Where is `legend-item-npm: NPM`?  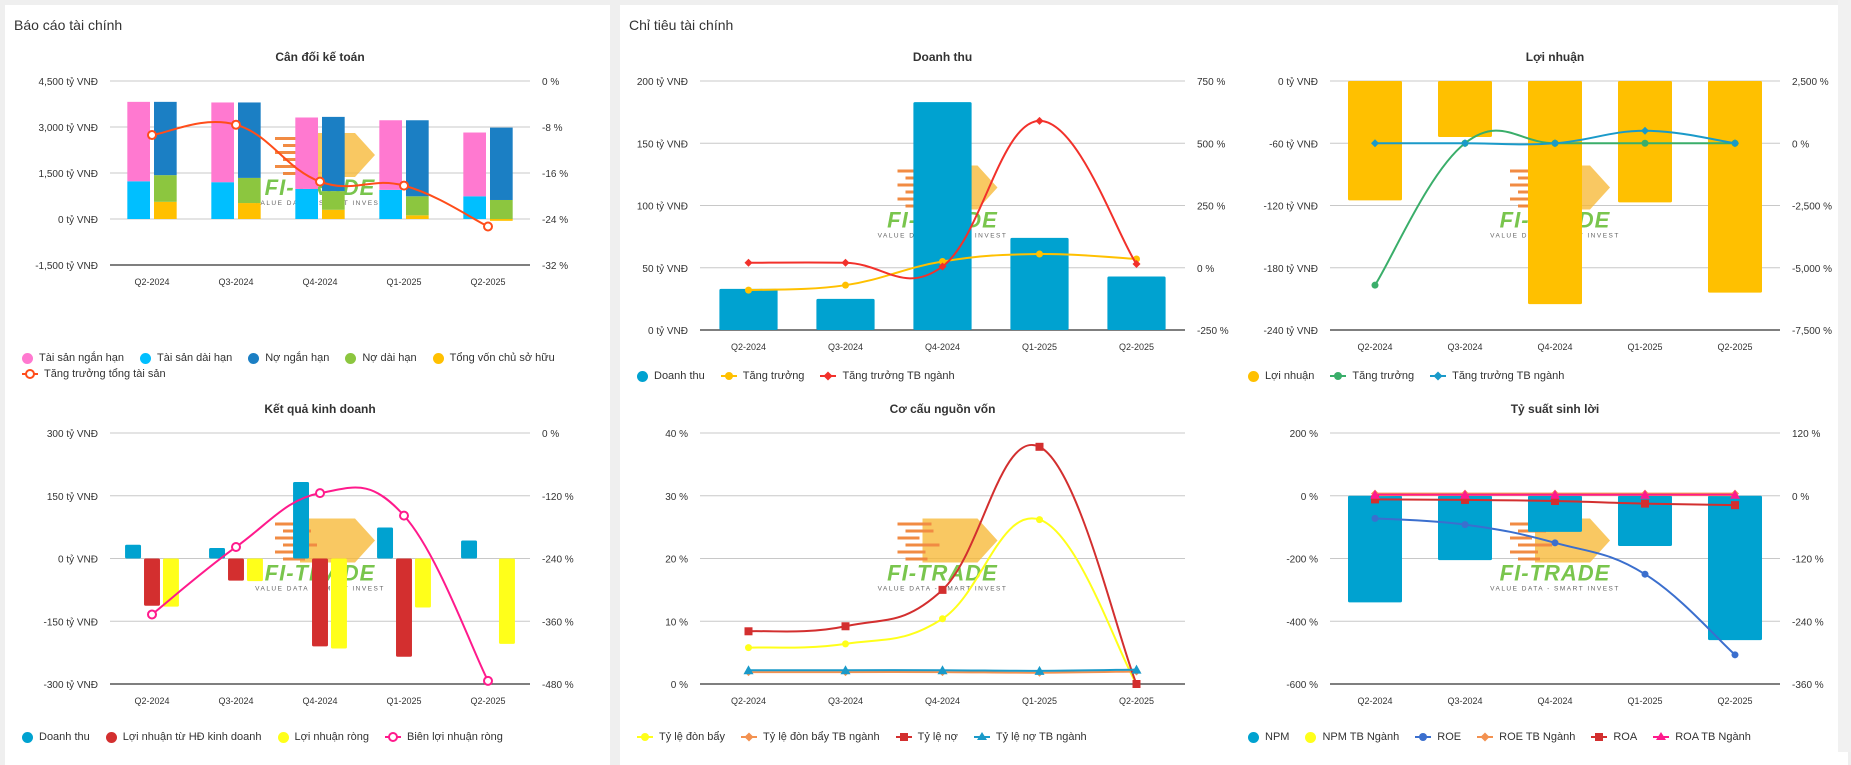 legend-item-npm: NPM is located at coordinates (1268, 737).